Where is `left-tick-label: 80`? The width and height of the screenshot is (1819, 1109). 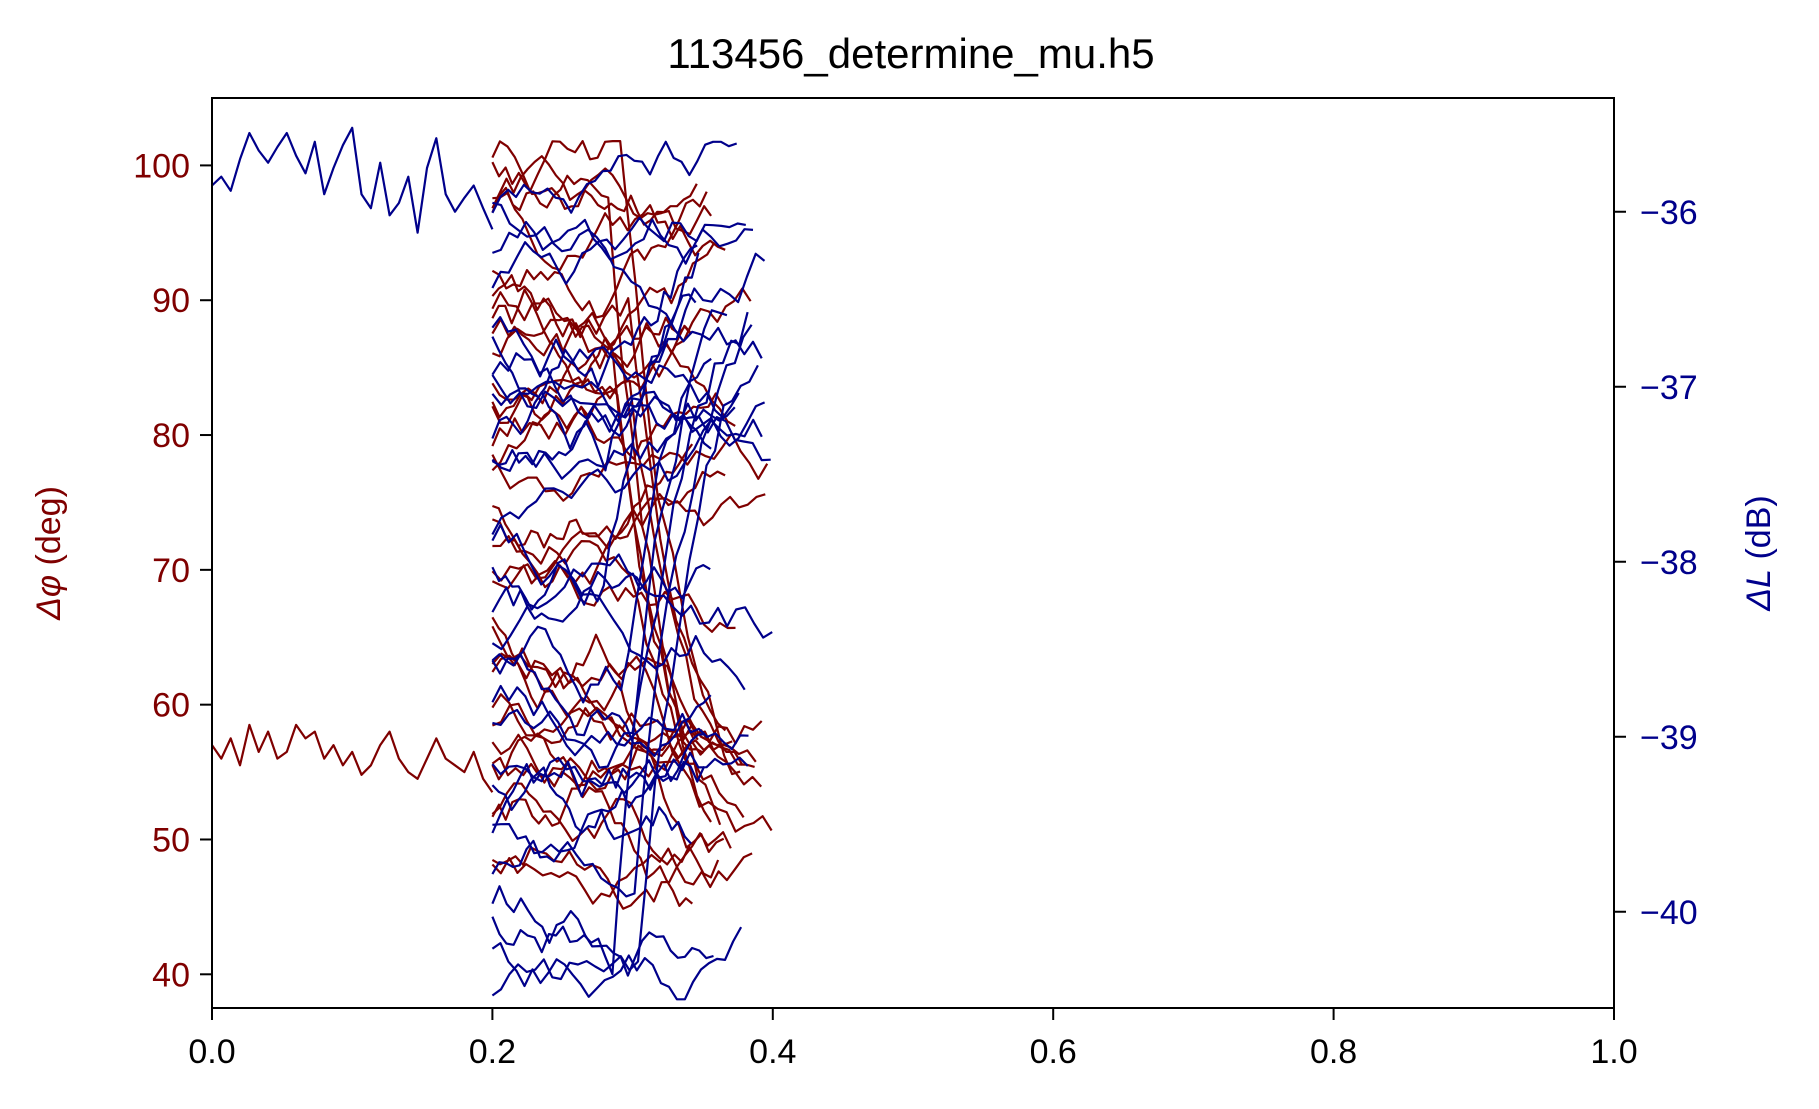 left-tick-label: 80 is located at coordinates (171, 436).